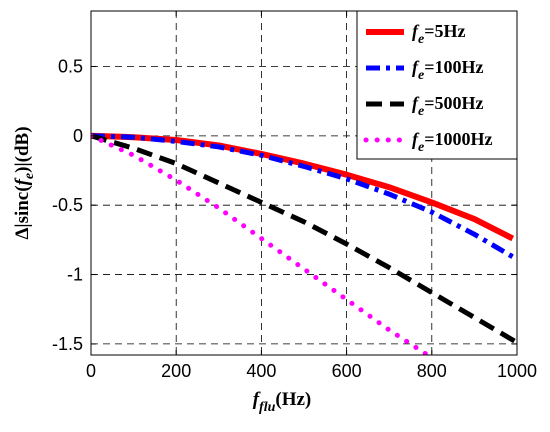 This screenshot has height=432, width=550. I want to click on y-tick-label: -0.5, so click(67, 205).